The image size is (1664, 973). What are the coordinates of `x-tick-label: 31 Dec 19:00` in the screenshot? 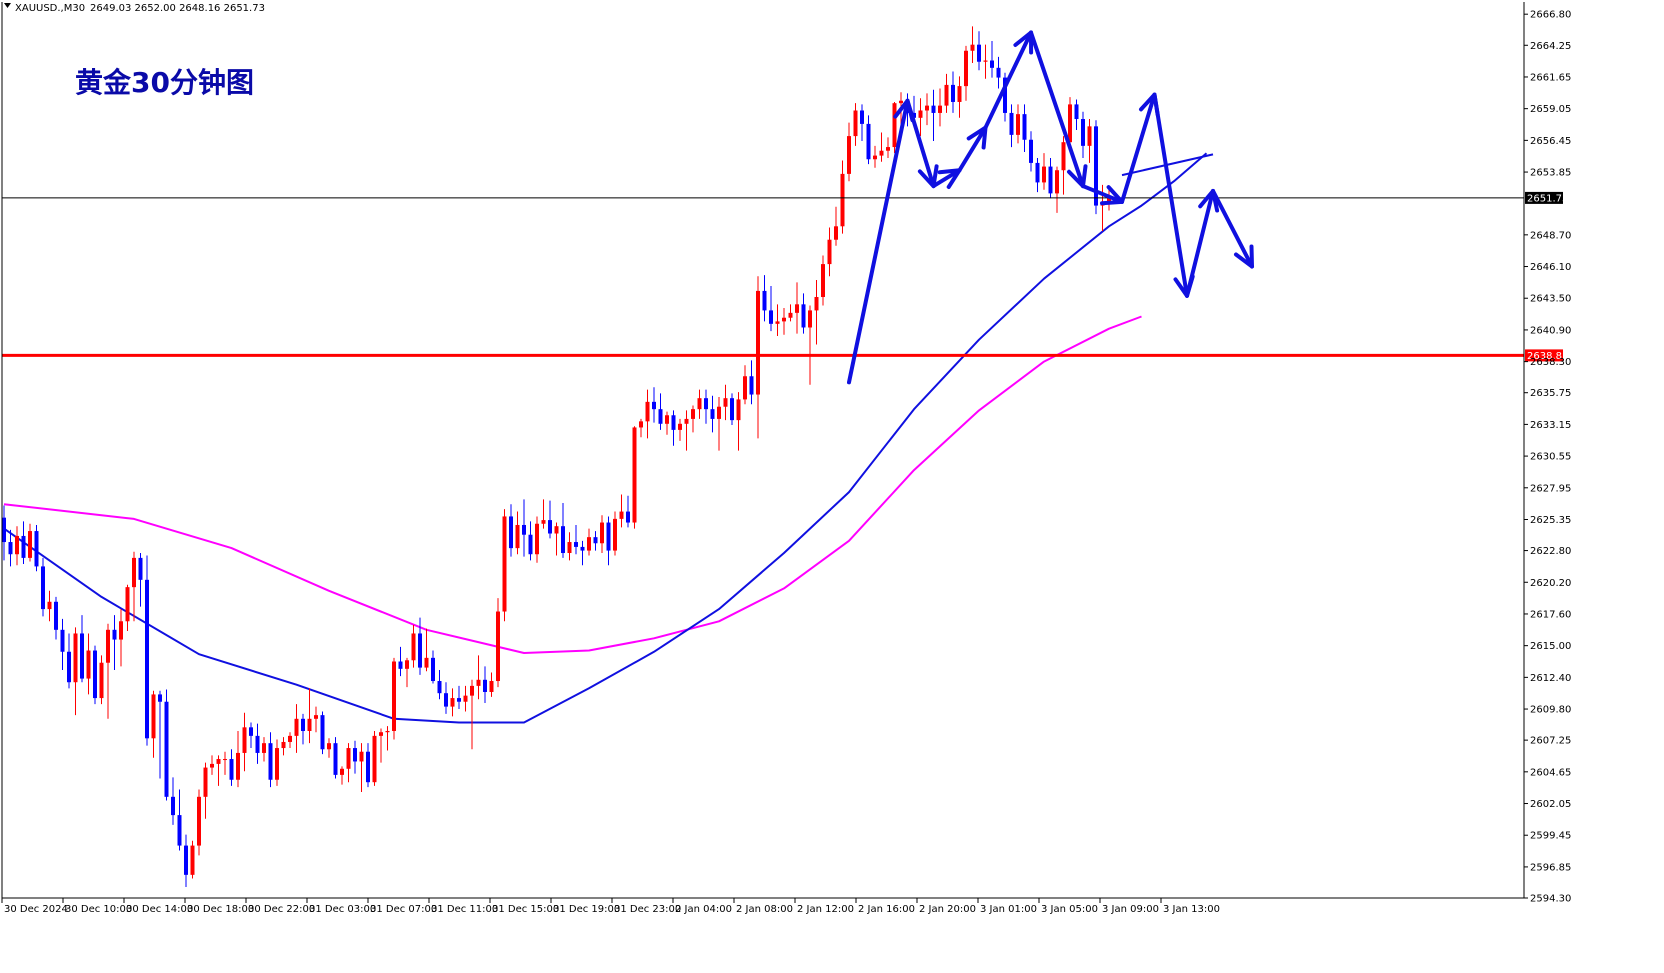 It's located at (586, 909).